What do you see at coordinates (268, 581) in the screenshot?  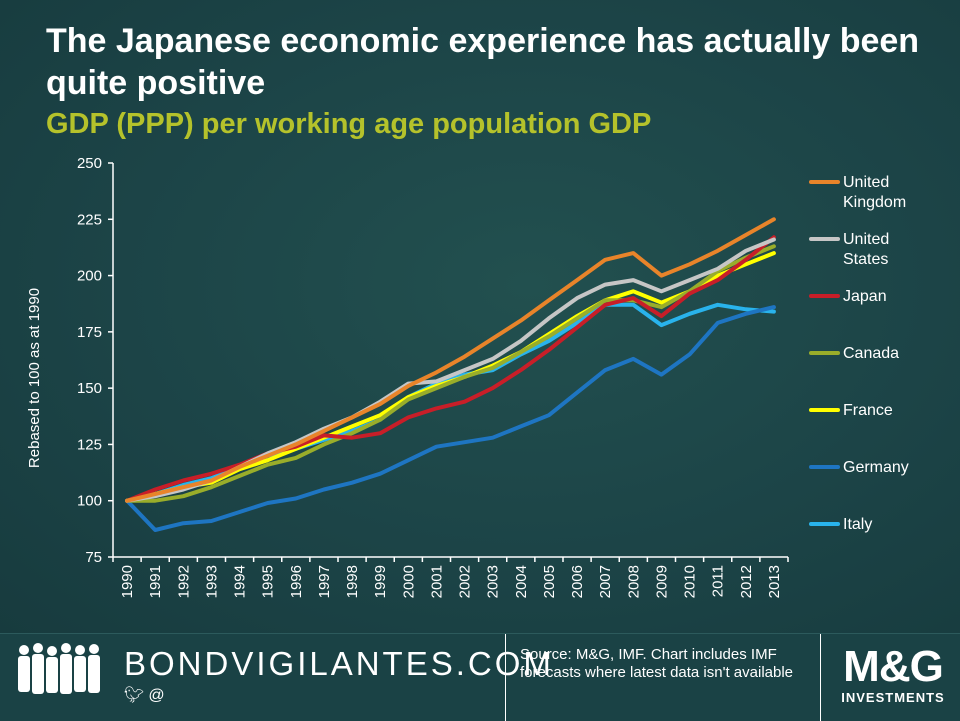 I see `x-tick-label: 1995` at bounding box center [268, 581].